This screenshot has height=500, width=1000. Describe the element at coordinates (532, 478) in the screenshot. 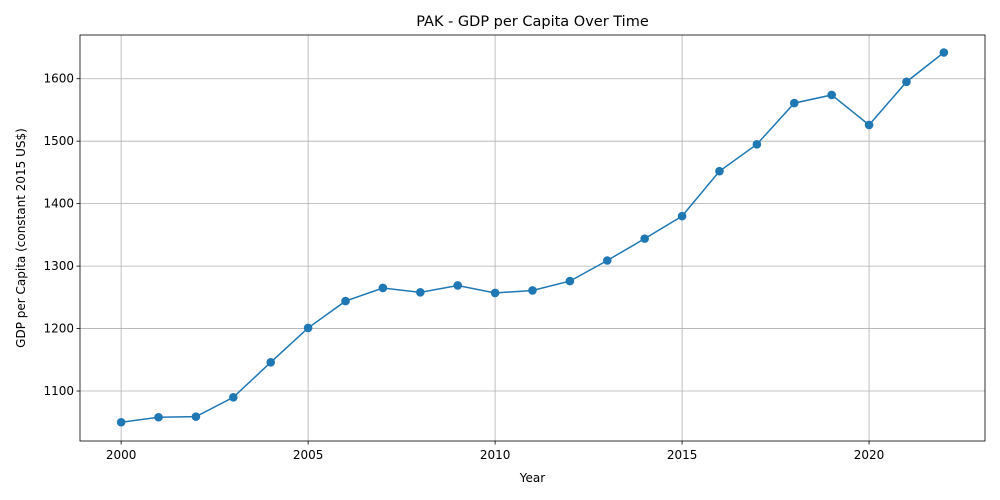

I see `x-axis-label: Year` at that location.